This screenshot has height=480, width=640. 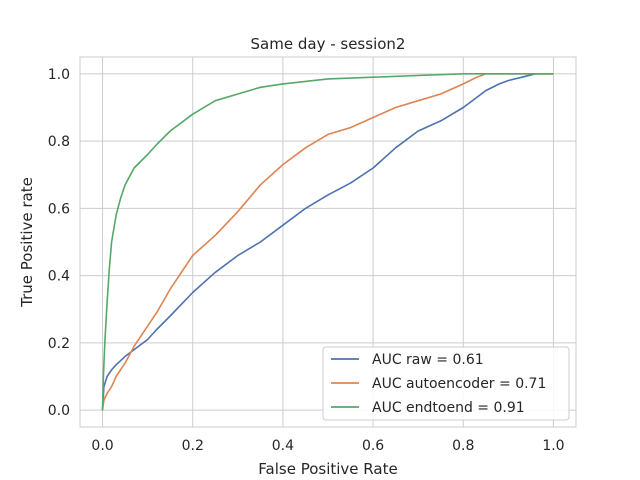 What do you see at coordinates (459, 384) in the screenshot?
I see `legend-label-1: AUC autoencoder = 0.71` at bounding box center [459, 384].